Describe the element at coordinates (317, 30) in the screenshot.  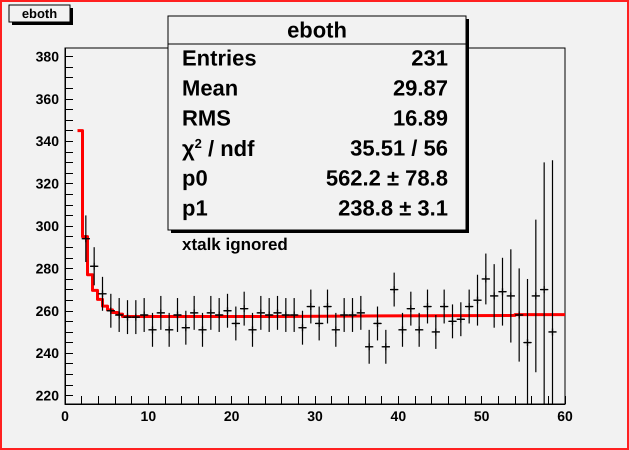
I see `text: eboth` at that location.